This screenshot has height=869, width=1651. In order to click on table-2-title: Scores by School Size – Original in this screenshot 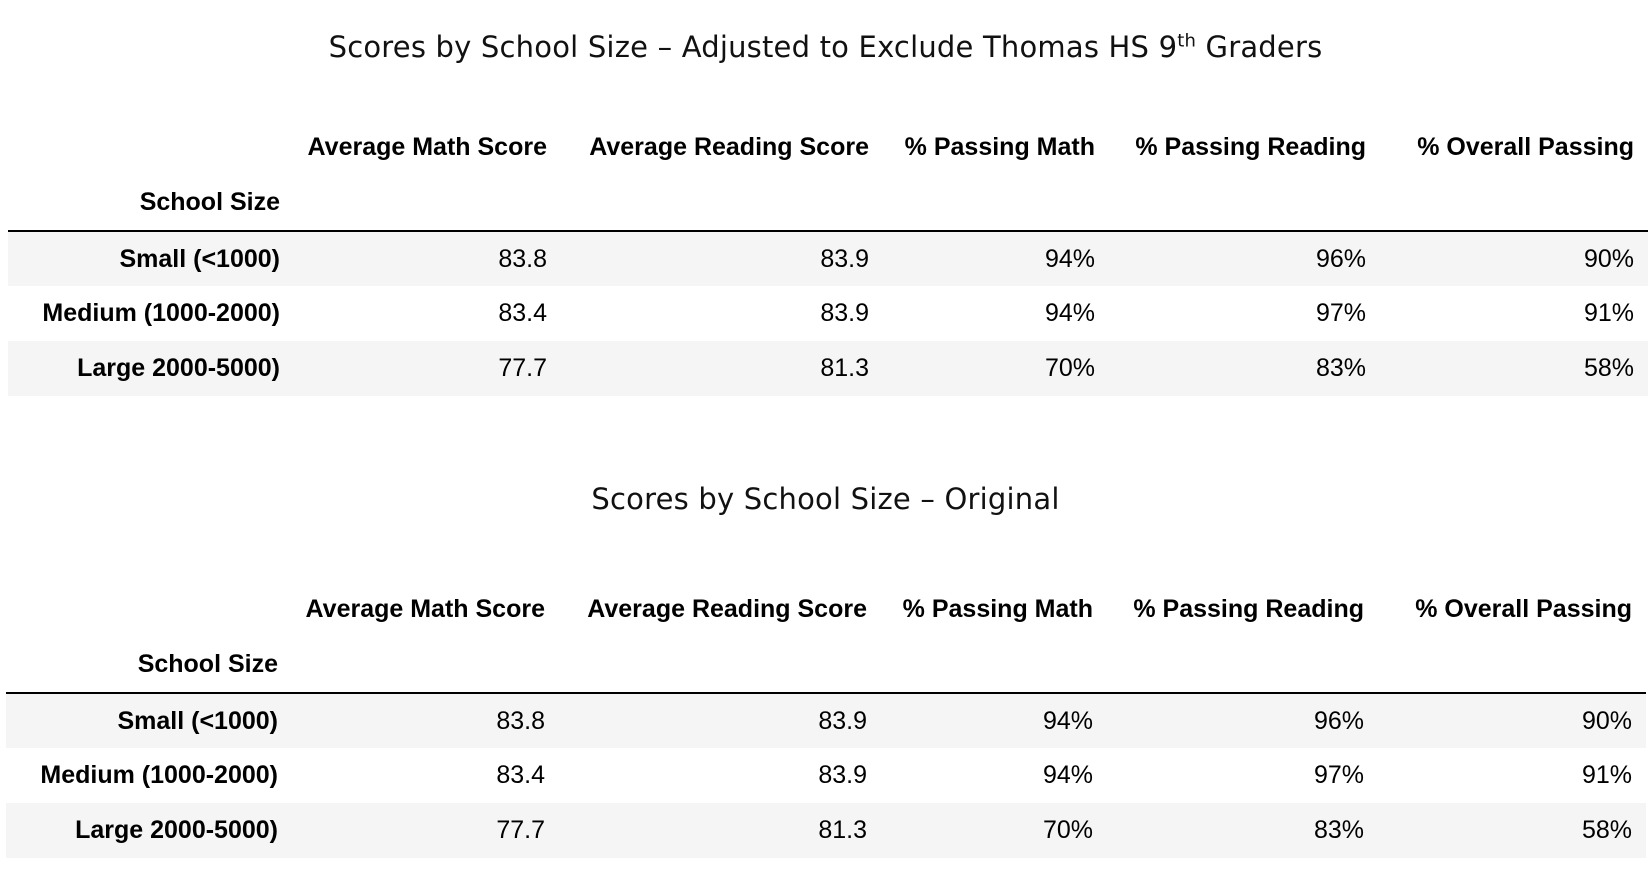, I will do `click(825, 499)`.